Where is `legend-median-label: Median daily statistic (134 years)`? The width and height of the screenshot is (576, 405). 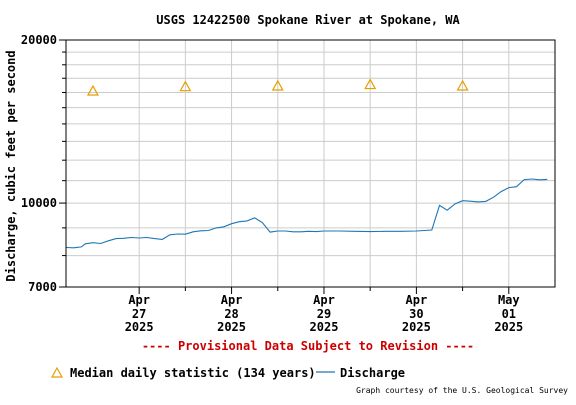
legend-median-label: Median daily statistic (134 years) is located at coordinates (193, 373).